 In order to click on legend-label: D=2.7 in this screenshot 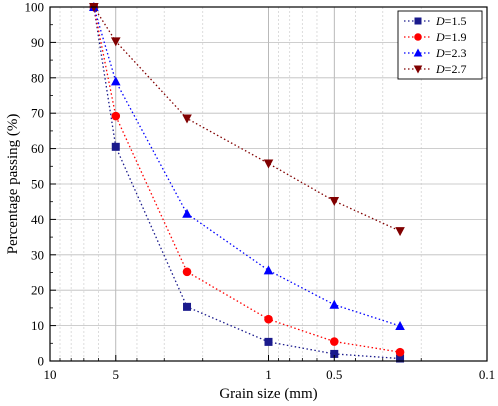, I will do `click(450, 69)`.